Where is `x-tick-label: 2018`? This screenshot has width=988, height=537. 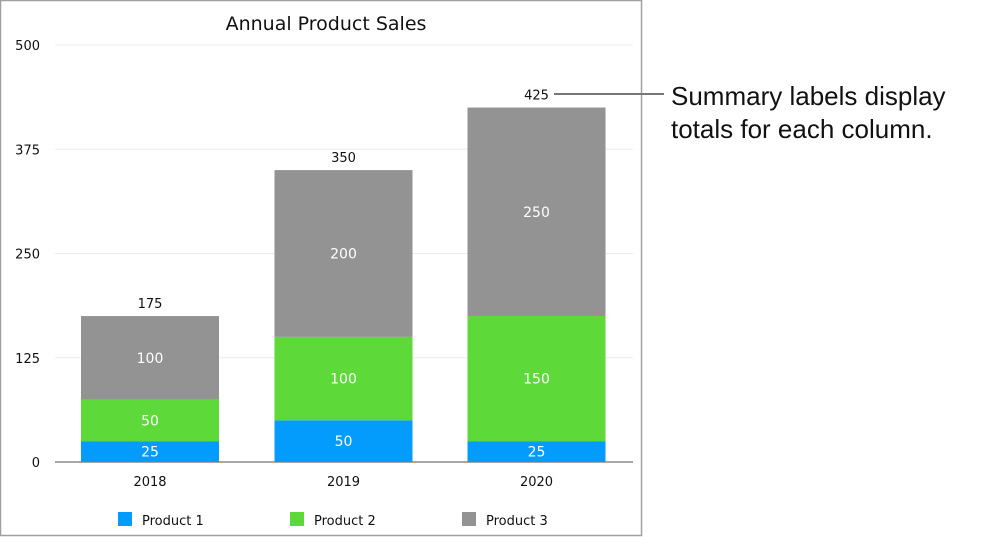
x-tick-label: 2018 is located at coordinates (149, 482).